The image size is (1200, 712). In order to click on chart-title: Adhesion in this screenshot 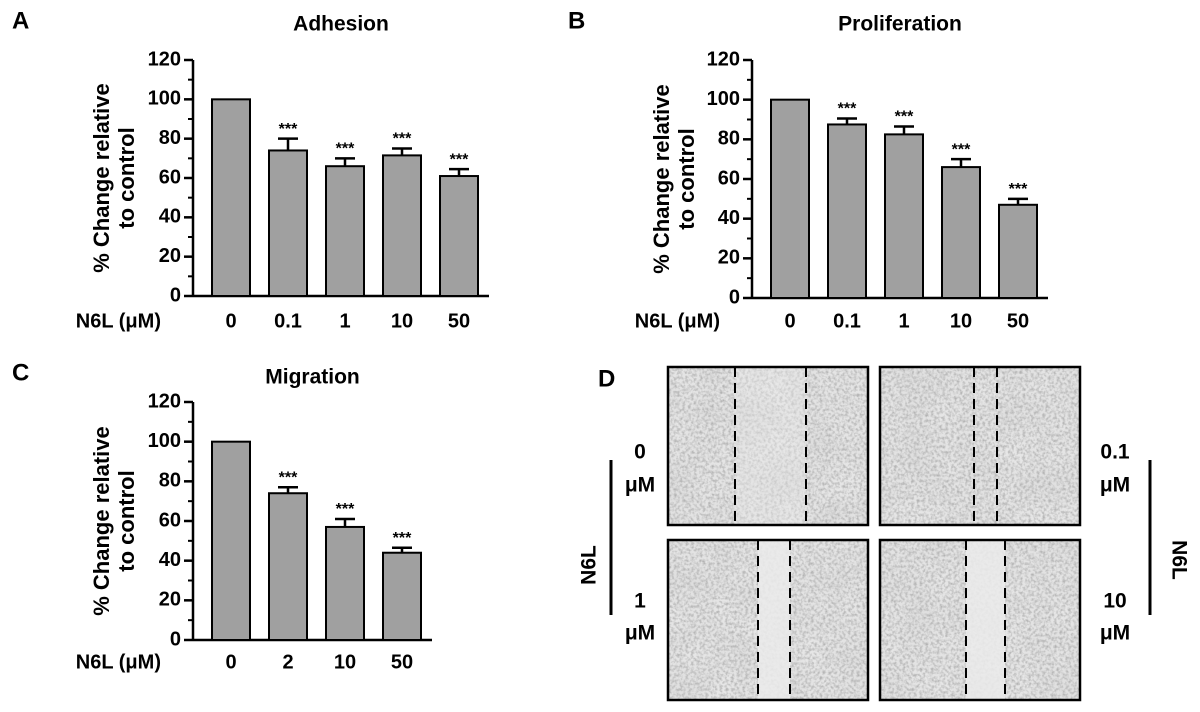, I will do `click(341, 24)`.